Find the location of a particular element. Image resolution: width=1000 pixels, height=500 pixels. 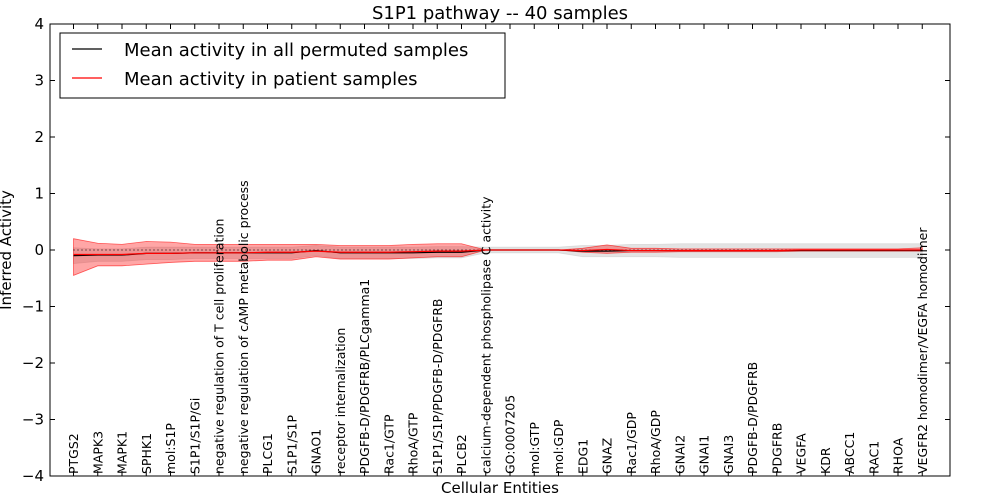

y-tick-label: 3 is located at coordinates (39, 81).